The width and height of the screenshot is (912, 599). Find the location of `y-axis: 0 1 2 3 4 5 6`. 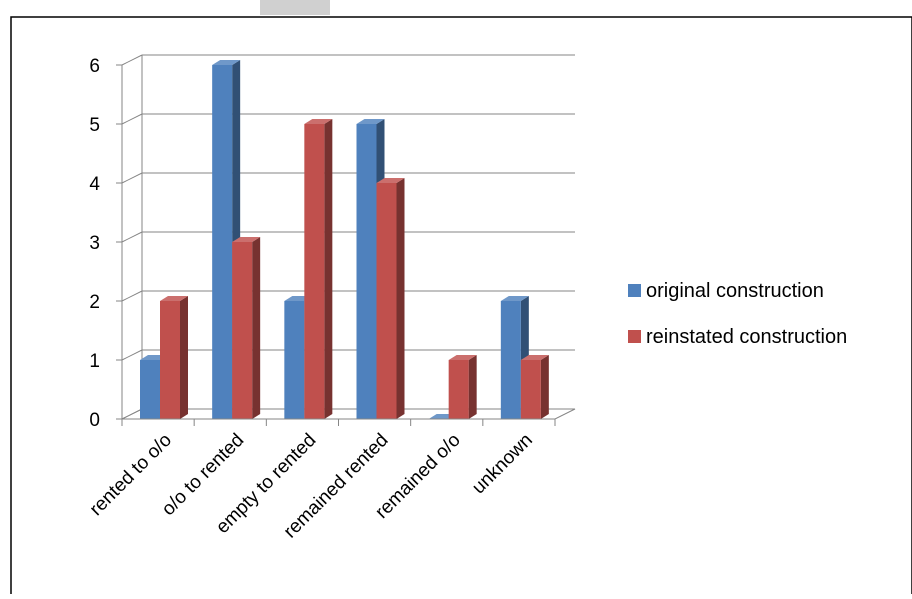

y-axis: 0 1 2 3 4 5 6 is located at coordinates (106, 243).